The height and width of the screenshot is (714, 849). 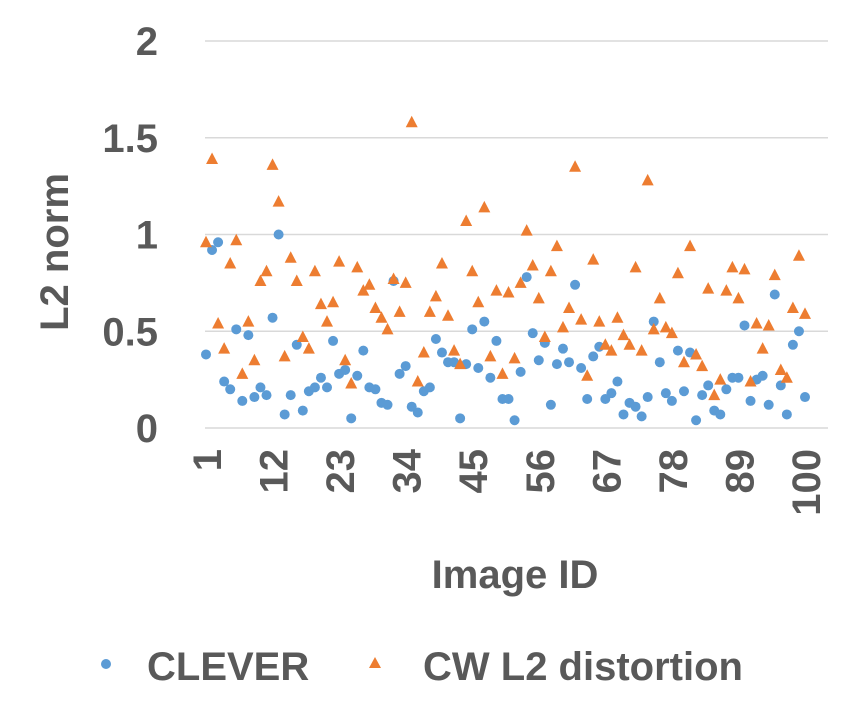 What do you see at coordinates (147, 42) in the screenshot?
I see `y-tick-label: 2` at bounding box center [147, 42].